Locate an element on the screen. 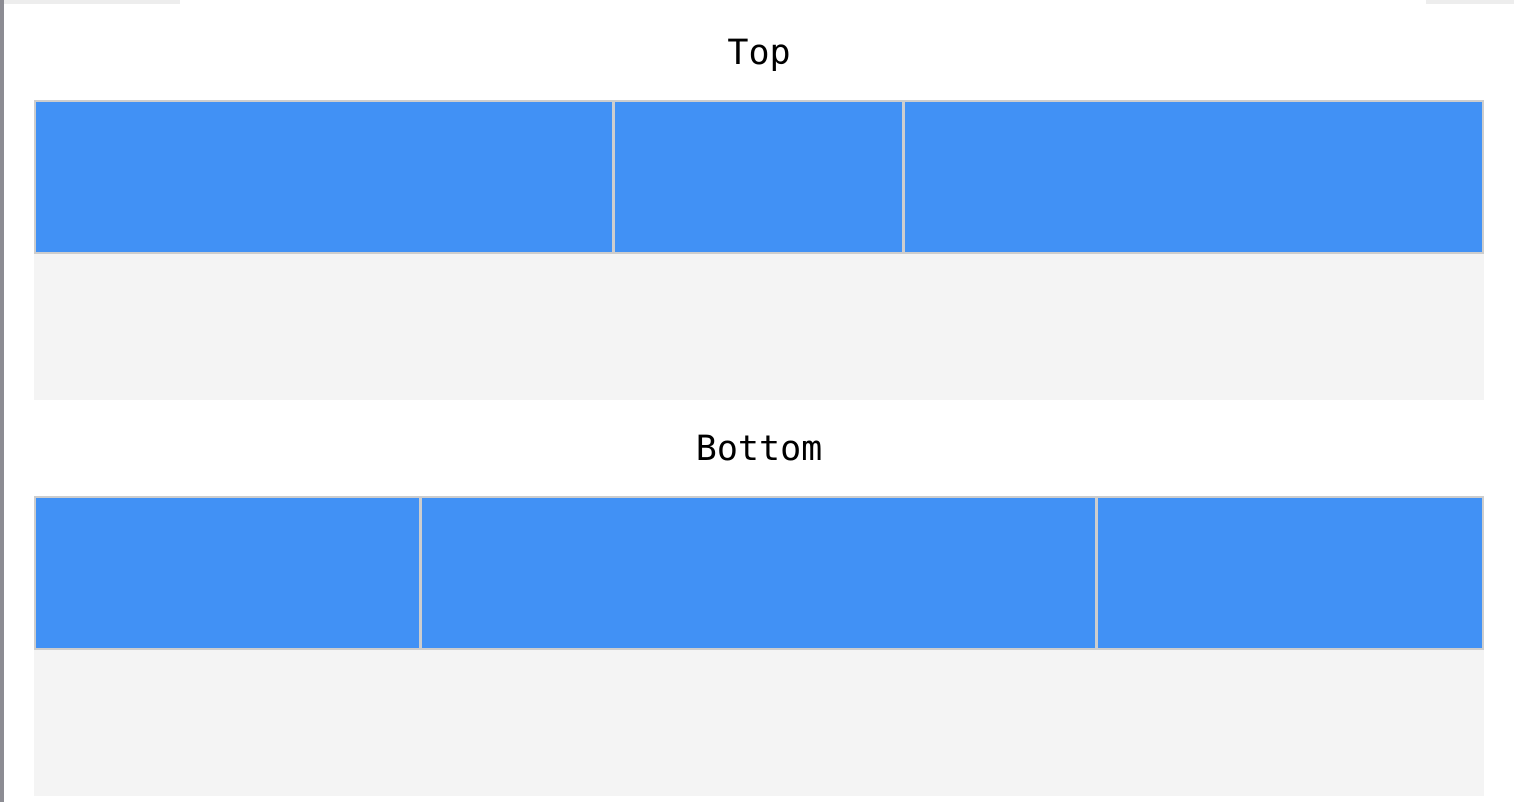 The height and width of the screenshot is (802, 1514). section-title-bottom: Bottom is located at coordinates (759, 449).